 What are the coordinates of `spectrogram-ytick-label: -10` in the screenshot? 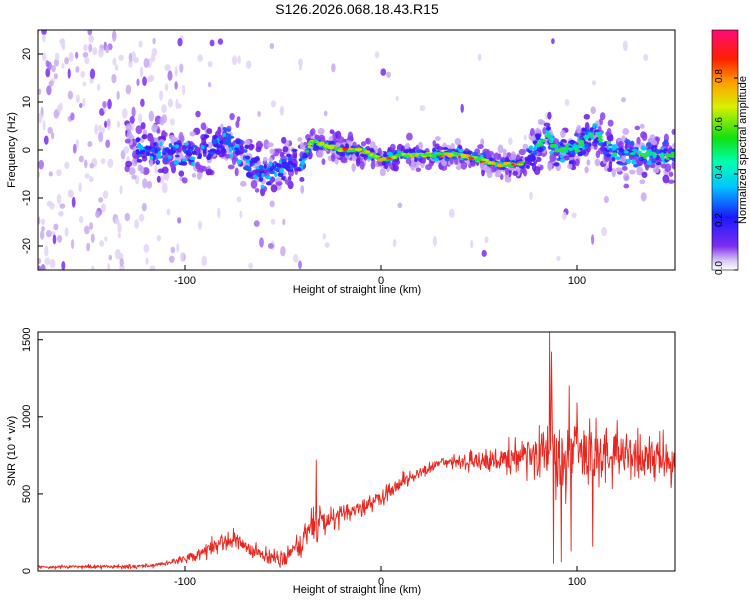 It's located at (27, 198).